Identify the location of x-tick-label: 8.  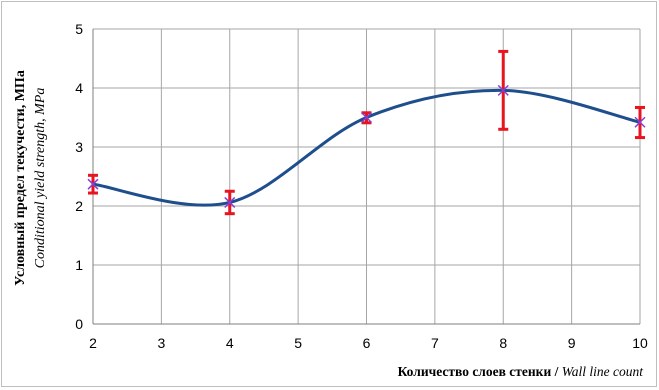
(503, 343).